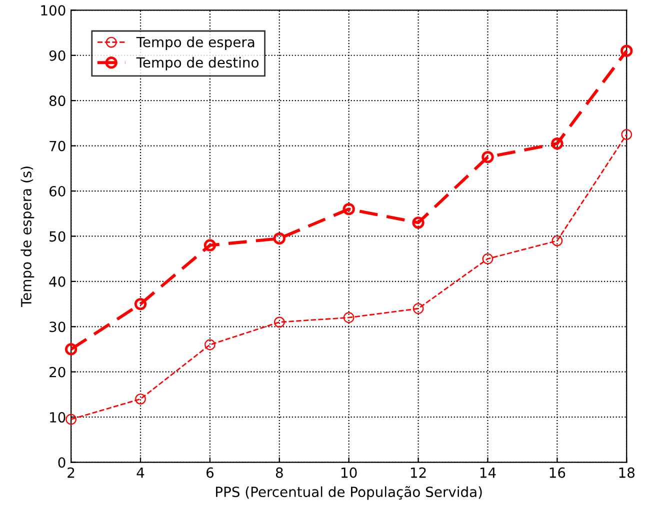 Image resolution: width=646 pixels, height=508 pixels. I want to click on x-tick-label: 6, so click(210, 472).